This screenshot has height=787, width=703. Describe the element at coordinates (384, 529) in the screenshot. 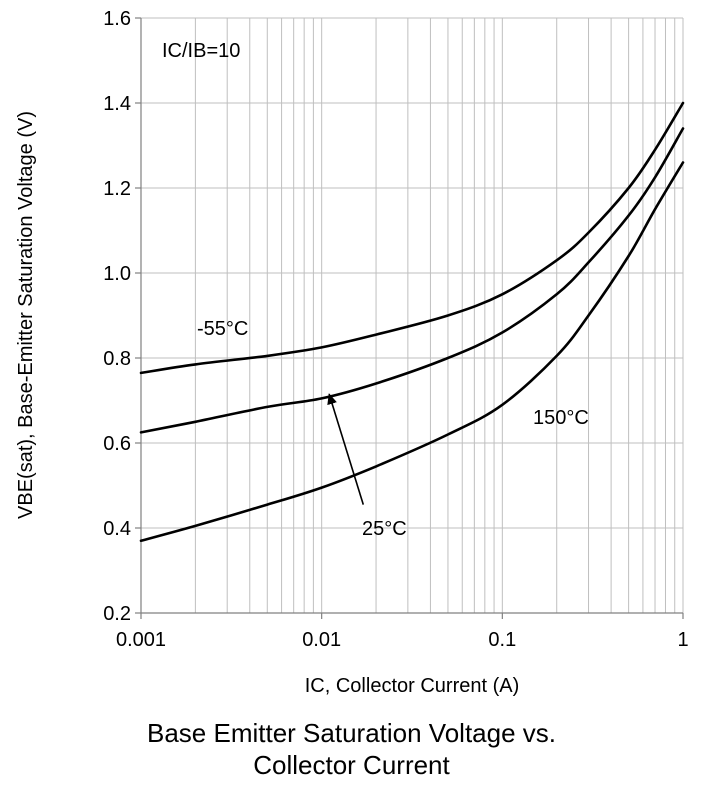

I see `series-label-25: 25°C` at that location.